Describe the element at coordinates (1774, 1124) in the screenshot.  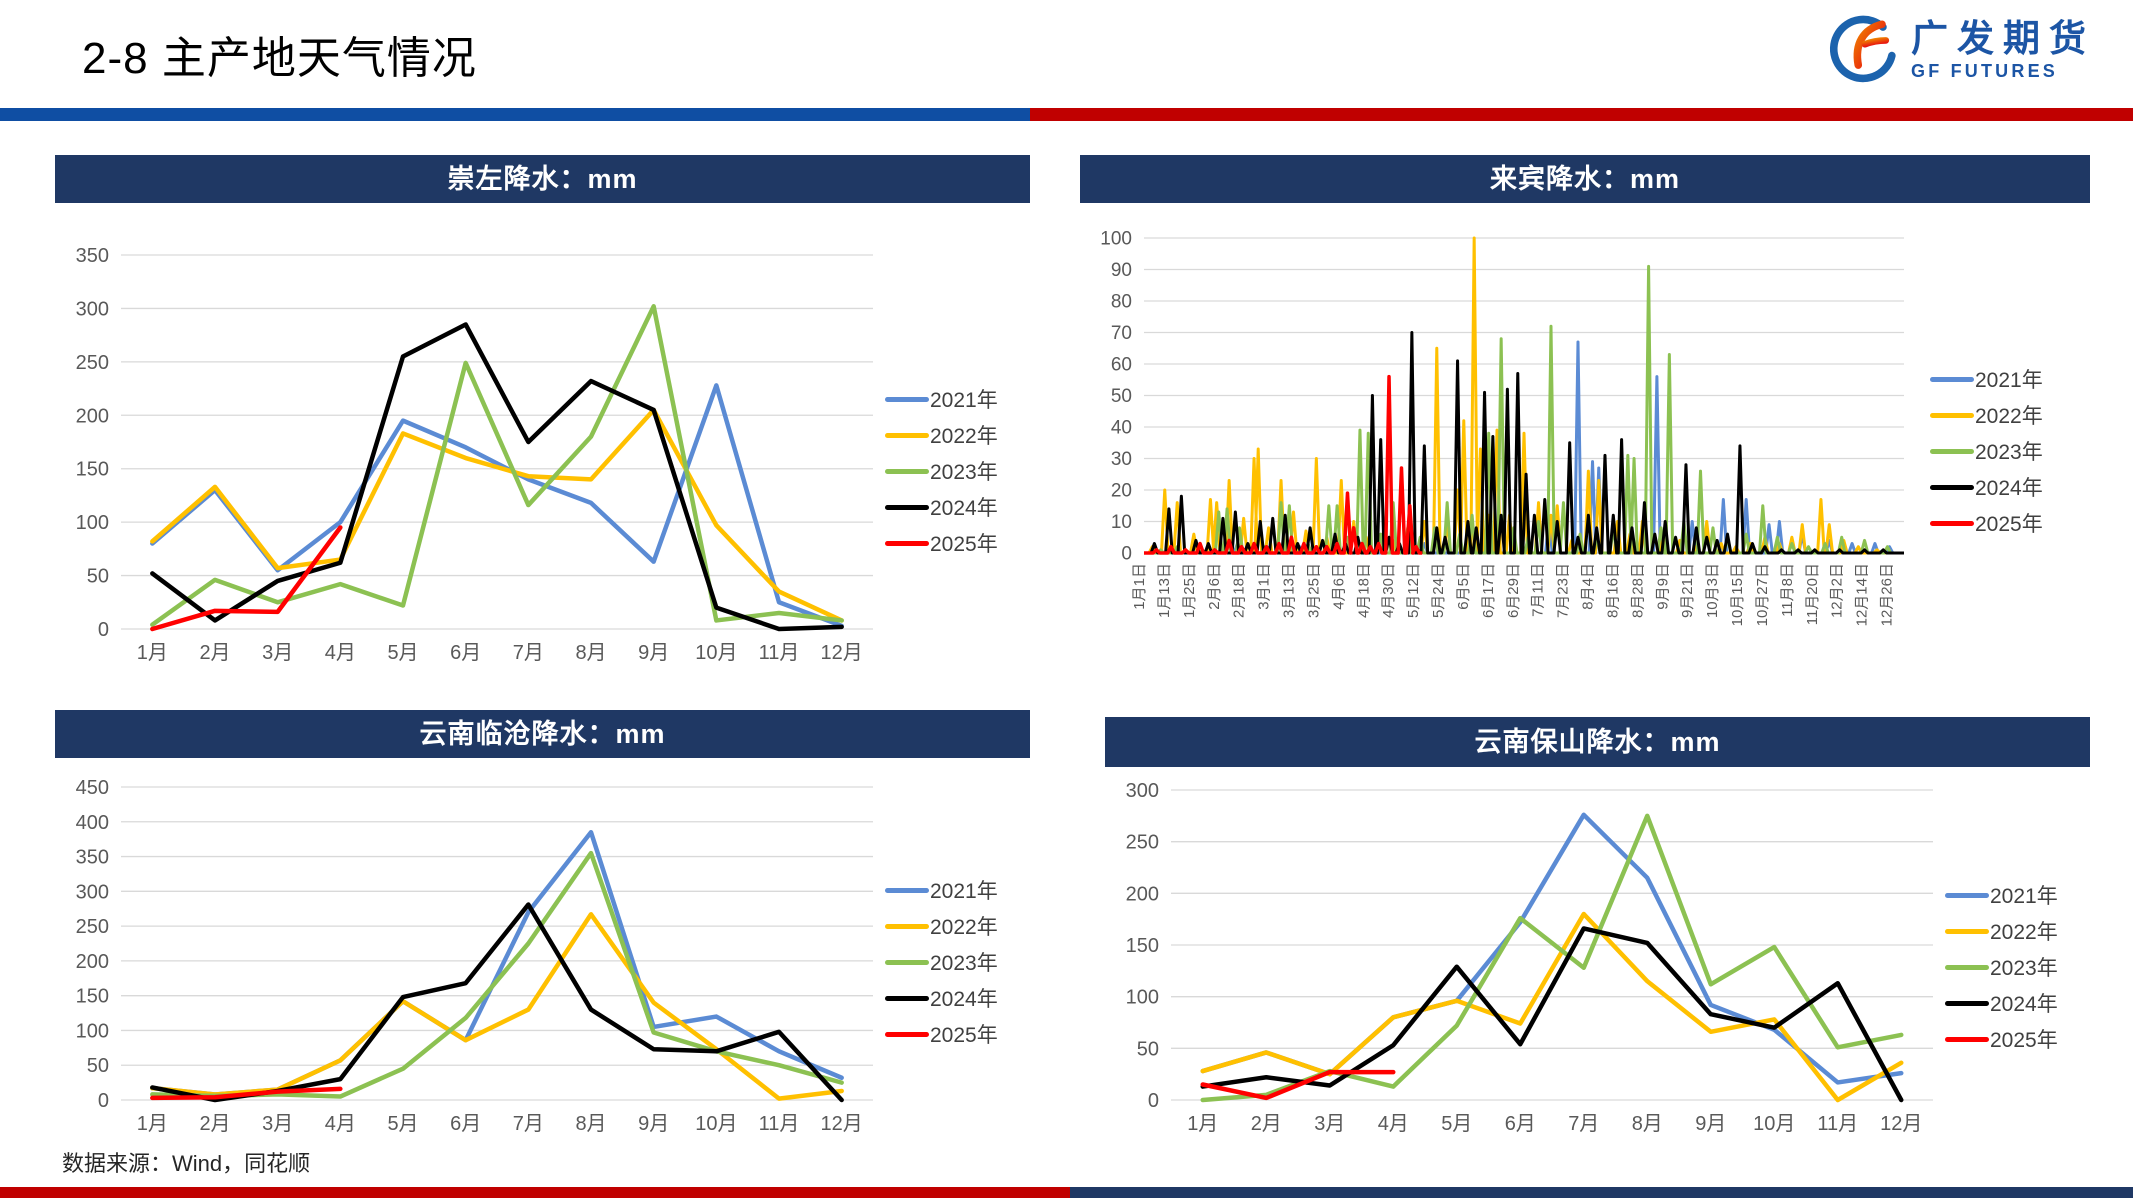
I see `svg-text: 10月` at that location.